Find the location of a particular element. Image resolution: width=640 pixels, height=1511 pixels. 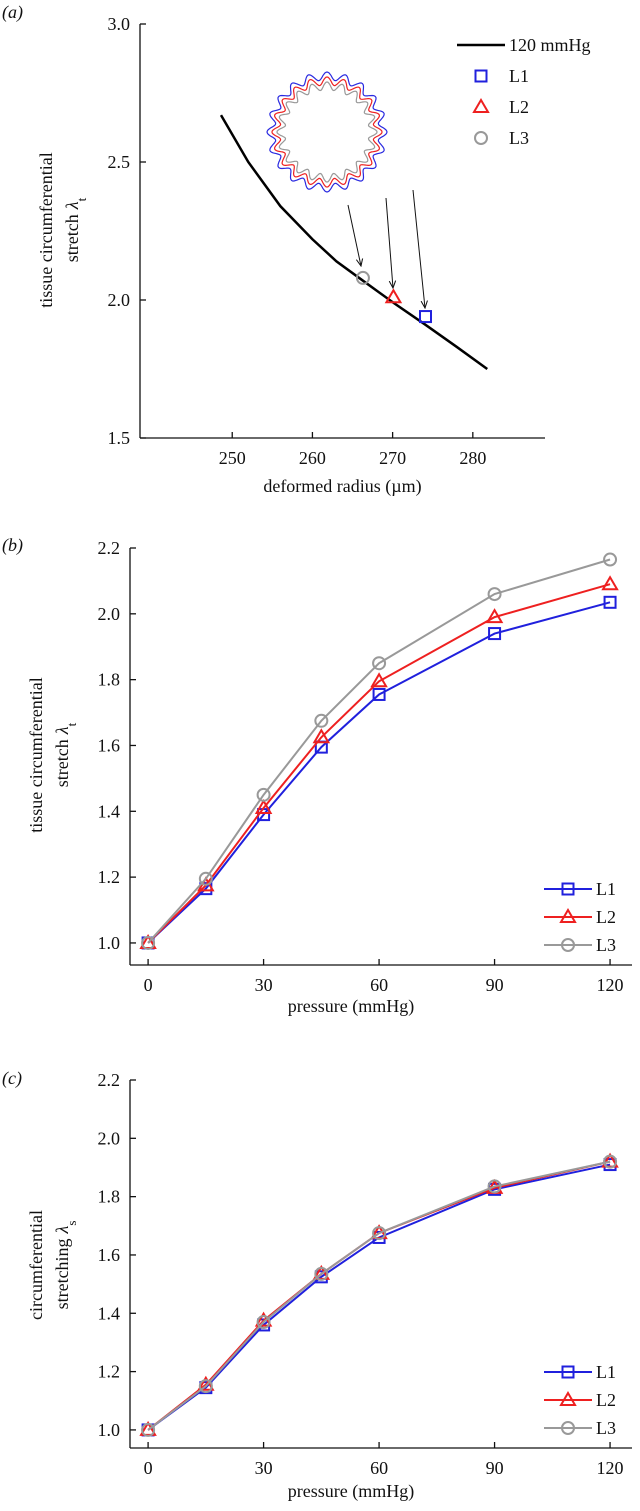

ring-inset is located at coordinates (327, 132).